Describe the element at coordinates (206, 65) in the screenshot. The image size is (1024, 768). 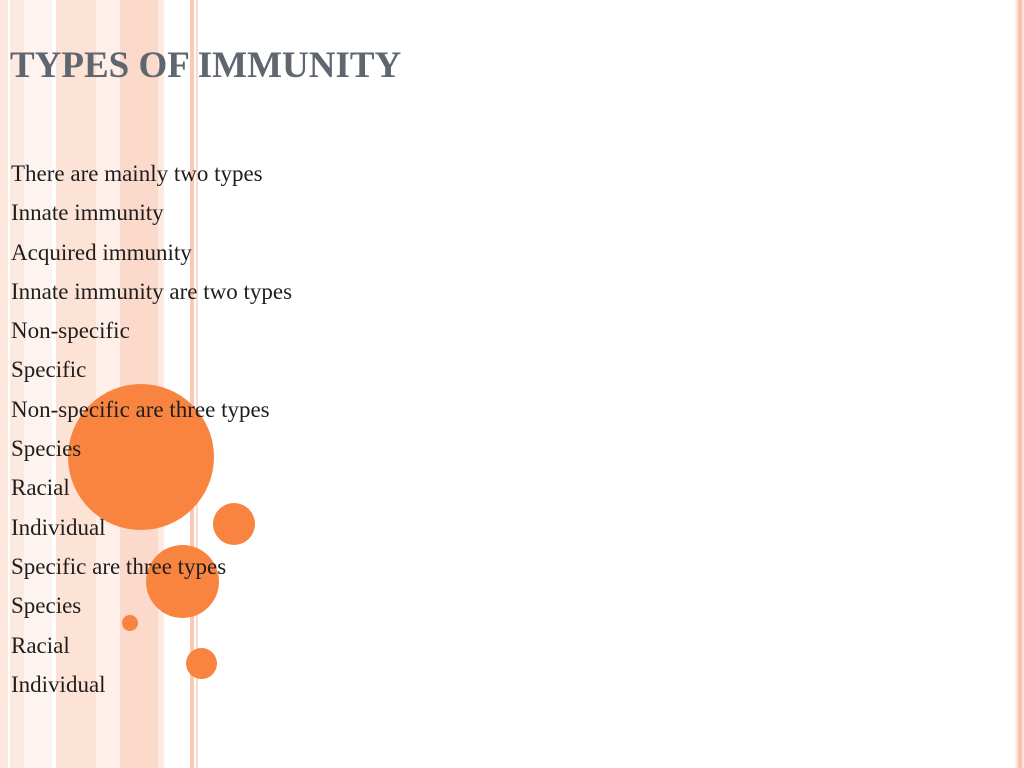
I see `slide-title: TYPES OF IMMUNITY` at that location.